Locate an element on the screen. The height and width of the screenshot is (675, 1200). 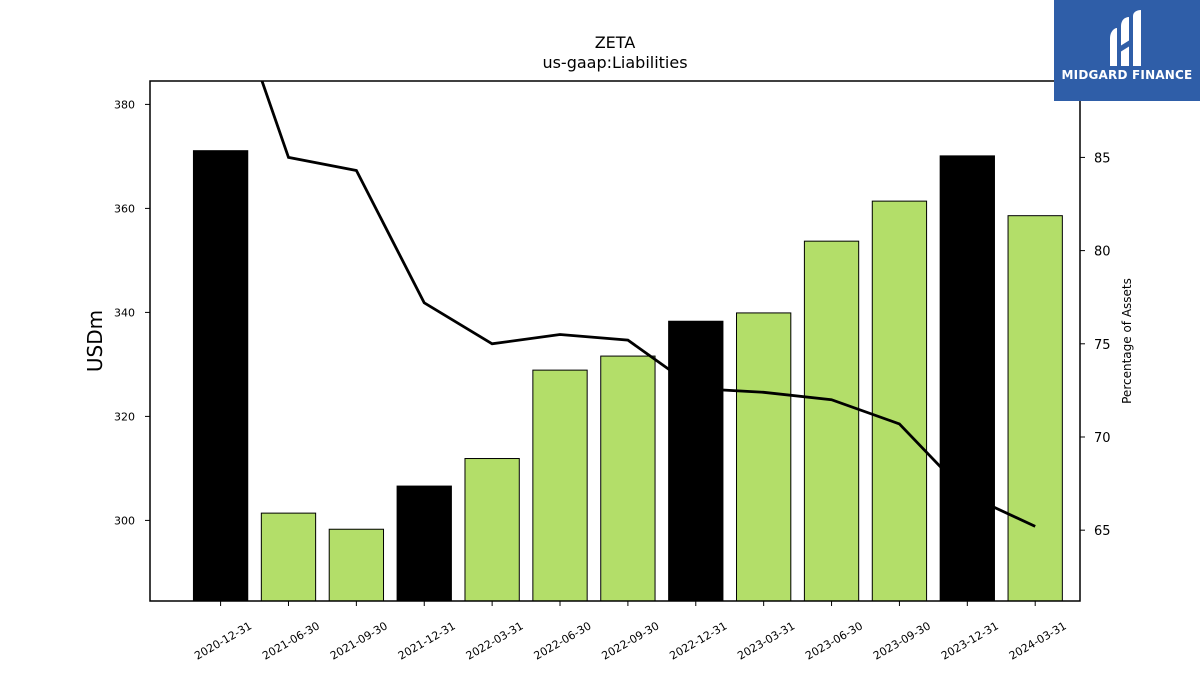
y-tick-label: 300 is located at coordinates (124, 520).